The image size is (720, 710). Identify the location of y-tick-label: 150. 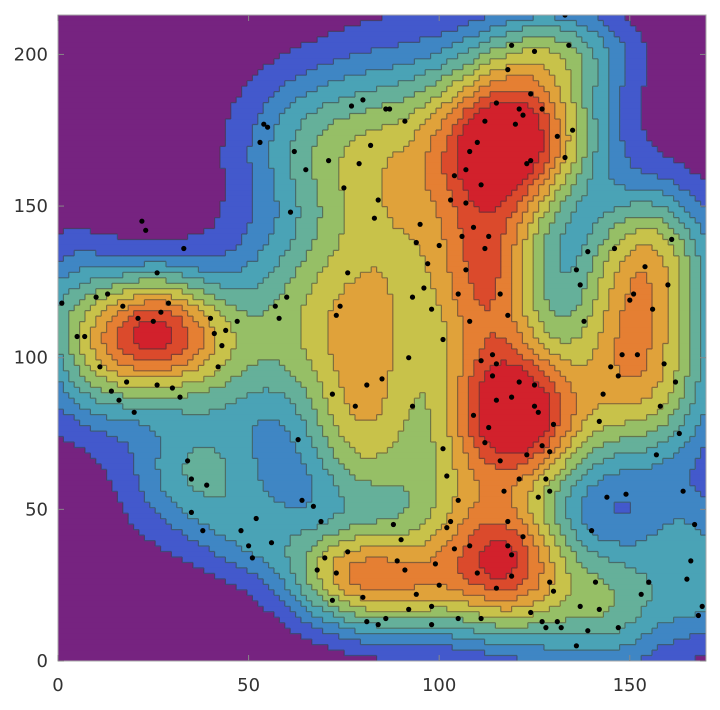
(31, 206).